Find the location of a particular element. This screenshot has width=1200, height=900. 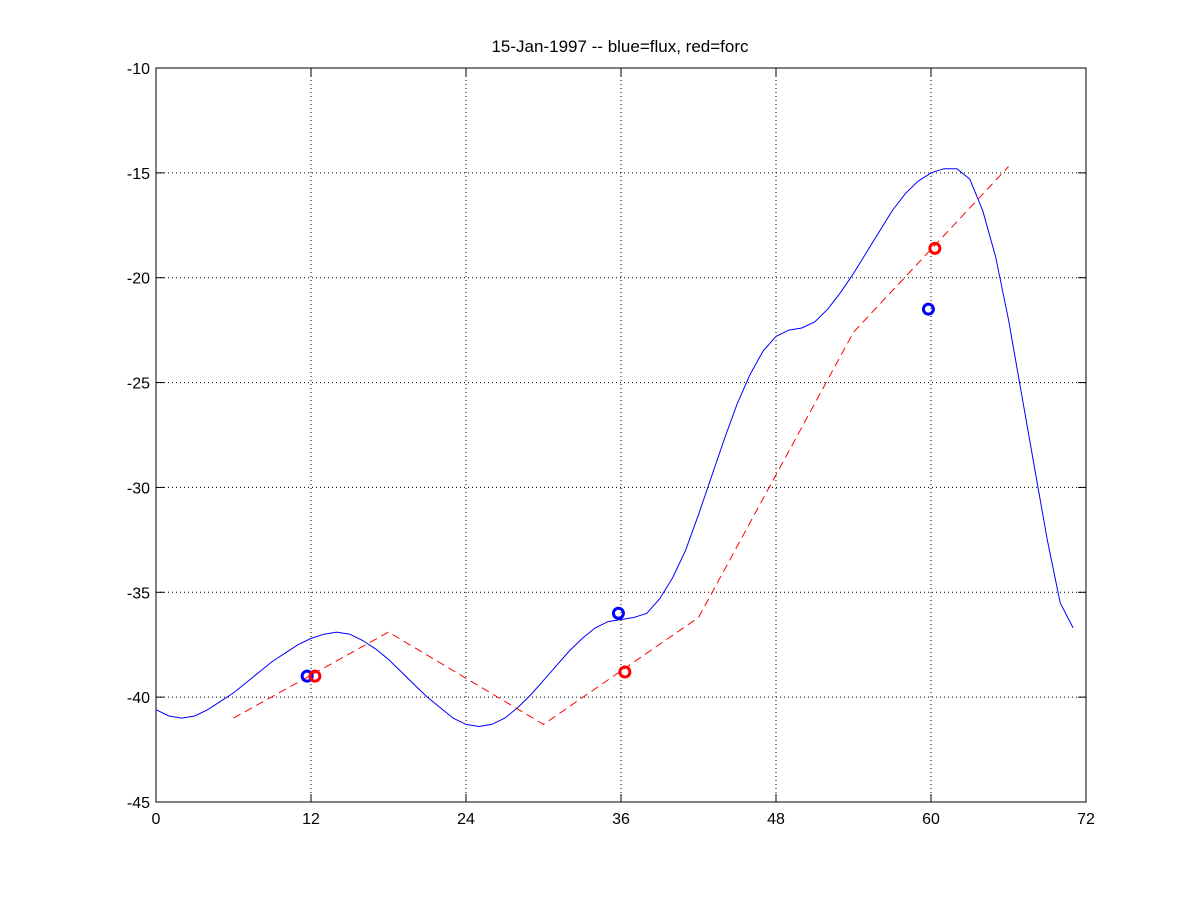

x-tick-label: 12 is located at coordinates (311, 819).